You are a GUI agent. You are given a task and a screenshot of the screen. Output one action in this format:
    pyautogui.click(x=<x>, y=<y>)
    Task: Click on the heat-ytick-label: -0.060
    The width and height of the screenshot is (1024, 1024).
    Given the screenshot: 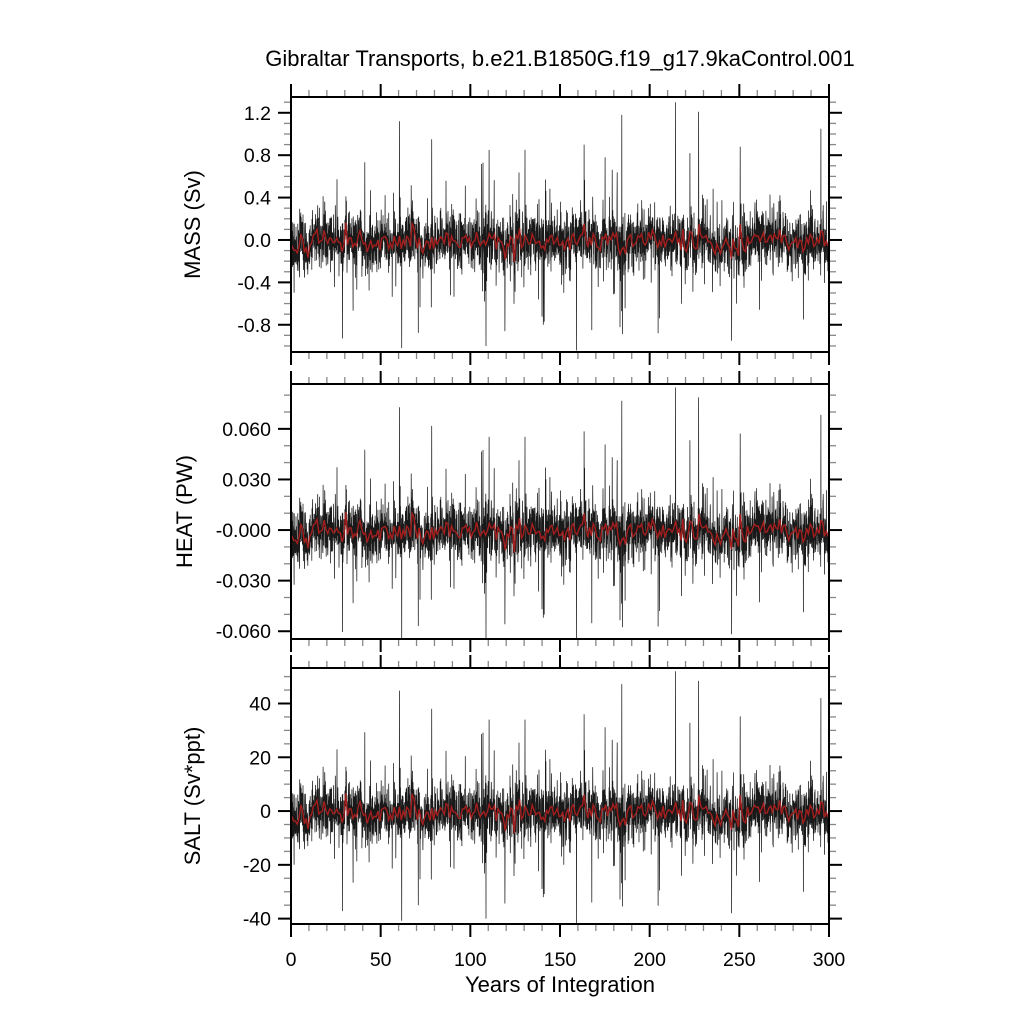 What is the action you would take?
    pyautogui.click(x=243, y=632)
    